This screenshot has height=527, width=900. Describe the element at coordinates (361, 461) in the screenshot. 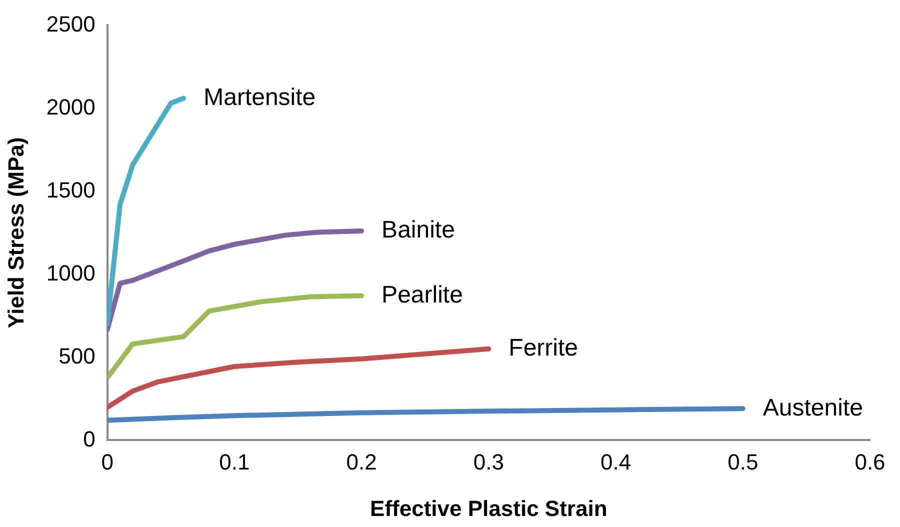

I see `x-tick-label: 0.2` at that location.